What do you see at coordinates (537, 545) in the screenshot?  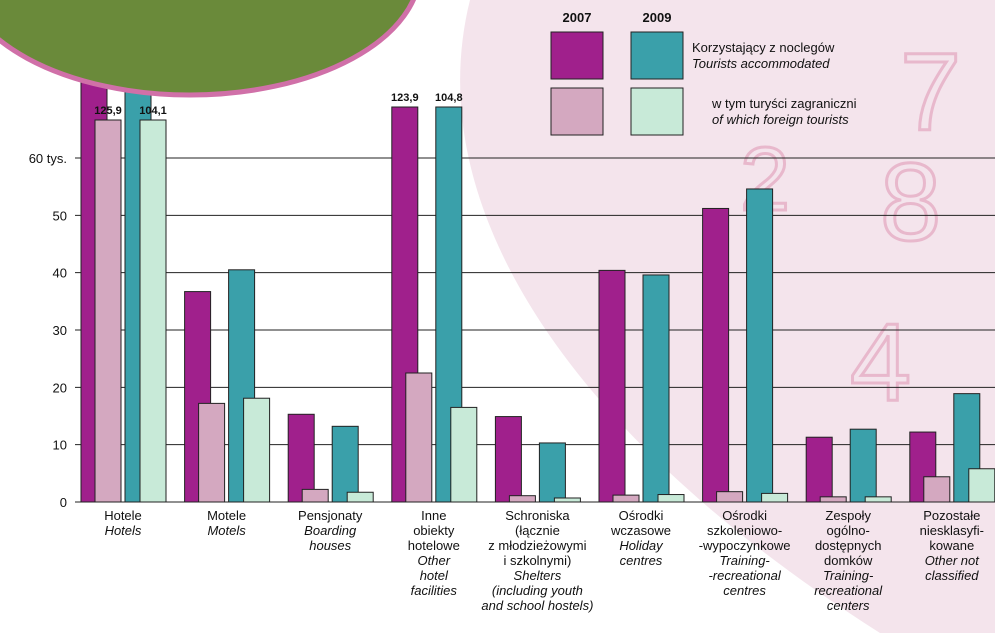 I see `x-tick-label: z młodzieżowymi` at bounding box center [537, 545].